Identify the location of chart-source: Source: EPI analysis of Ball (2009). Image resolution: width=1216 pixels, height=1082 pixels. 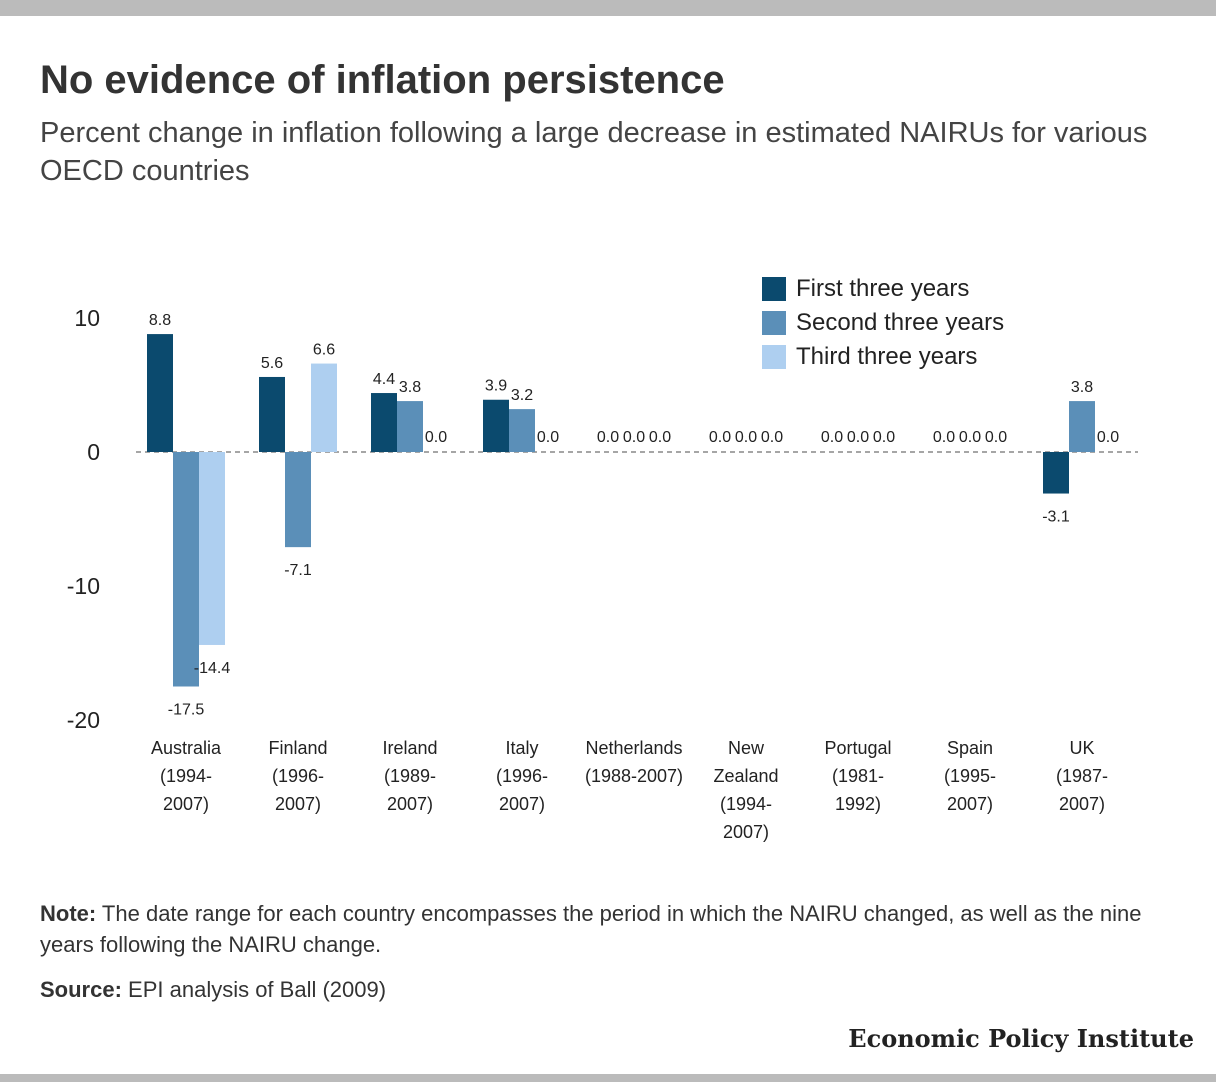
(213, 989).